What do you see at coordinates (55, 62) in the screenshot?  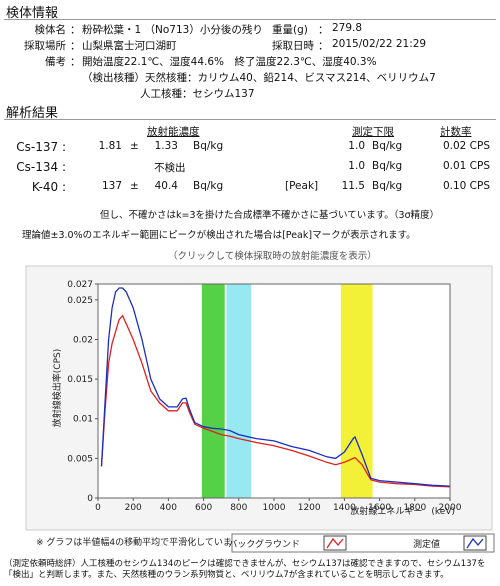 I see `label: 備考` at bounding box center [55, 62].